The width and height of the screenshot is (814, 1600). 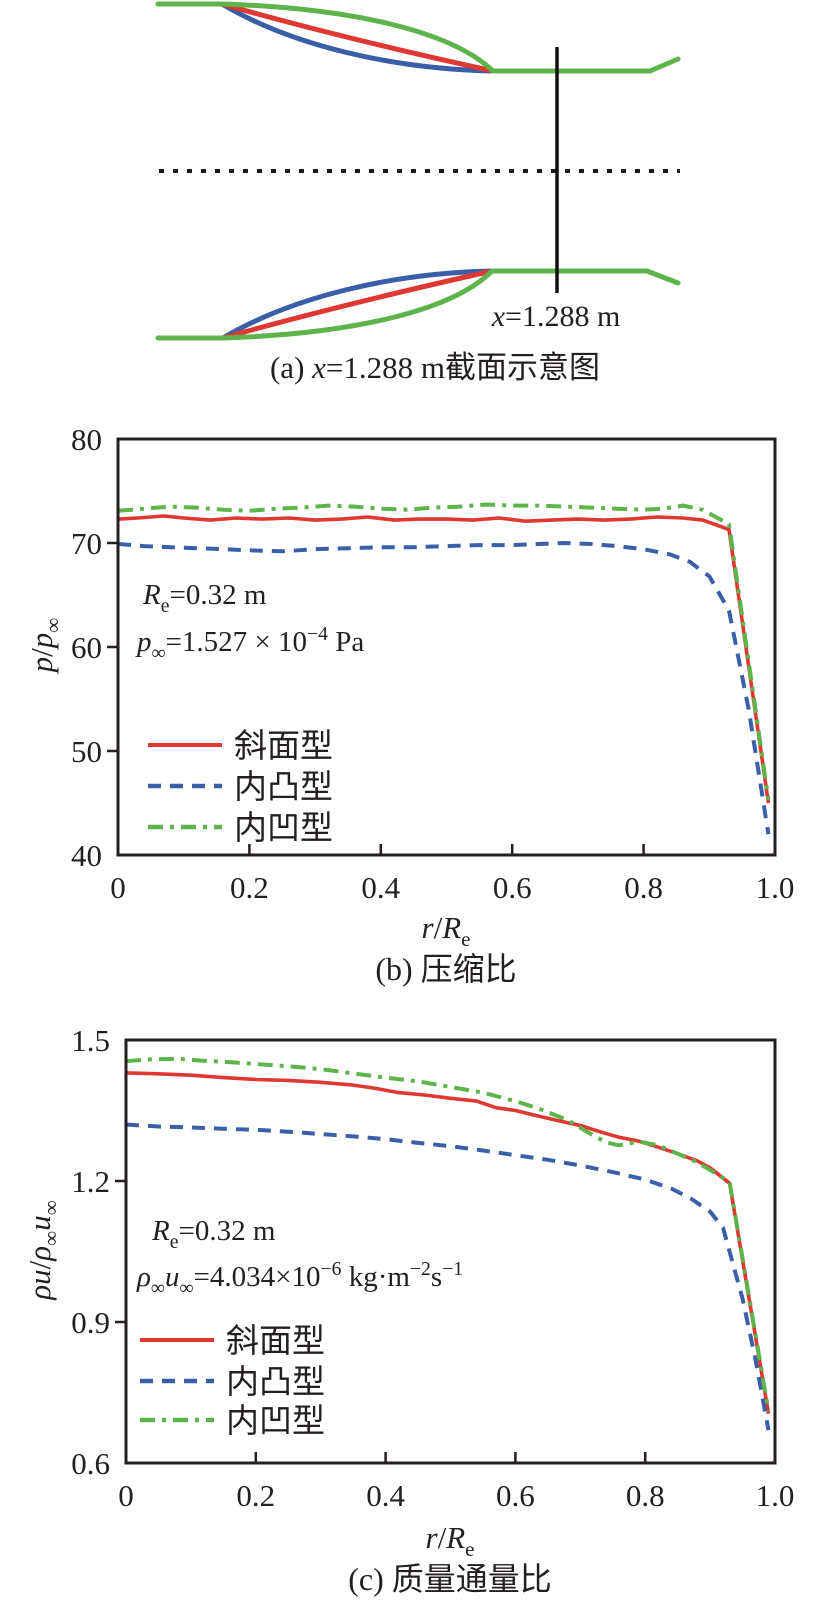 I want to click on upper-ramp-profile, so click(x=357, y=37).